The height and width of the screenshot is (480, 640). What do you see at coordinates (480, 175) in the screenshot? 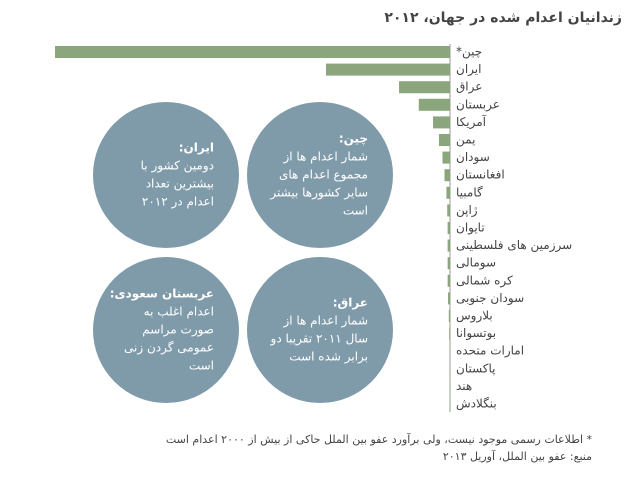
I see `category-label: افغانستان` at bounding box center [480, 175].